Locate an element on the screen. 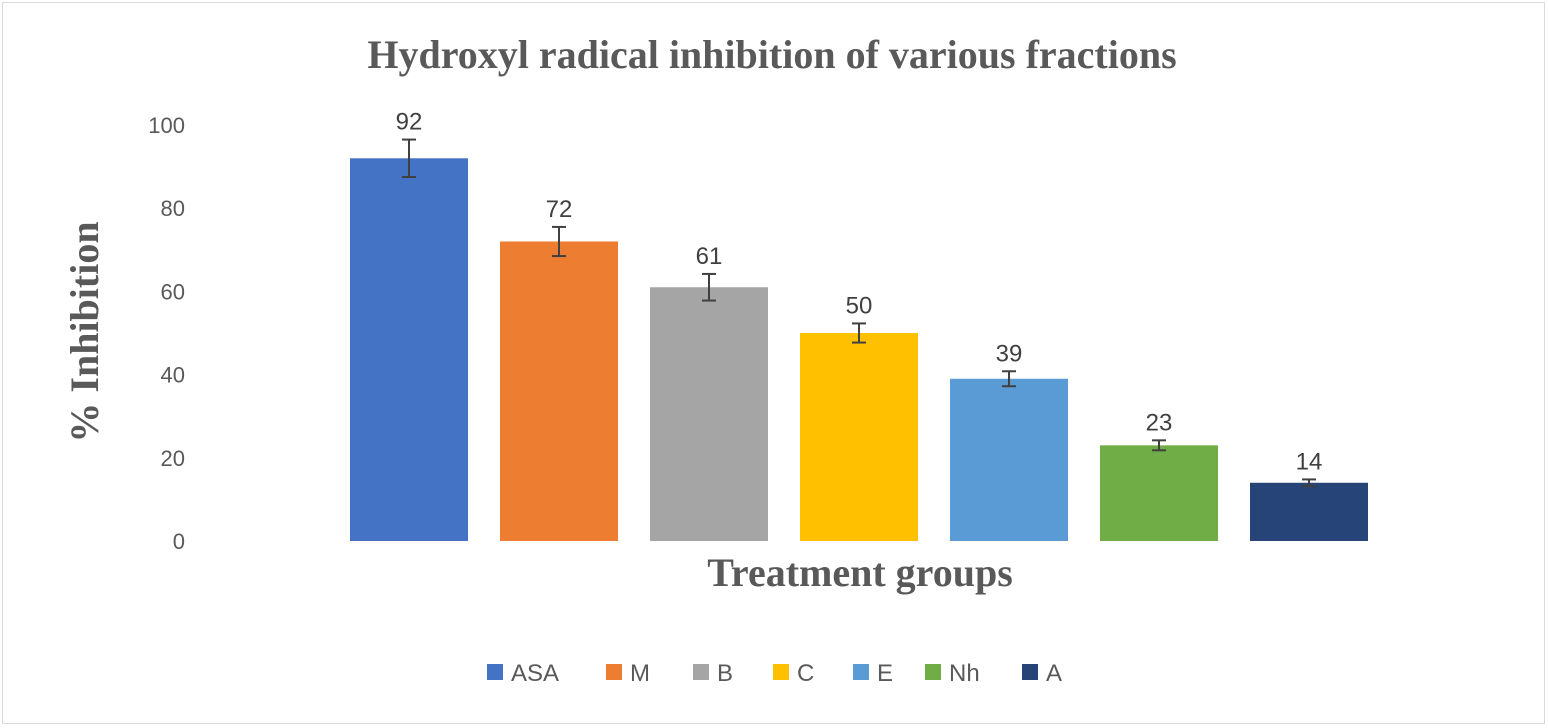 This screenshot has height=728, width=1549. legend-item-nh: Nh is located at coordinates (952, 673).